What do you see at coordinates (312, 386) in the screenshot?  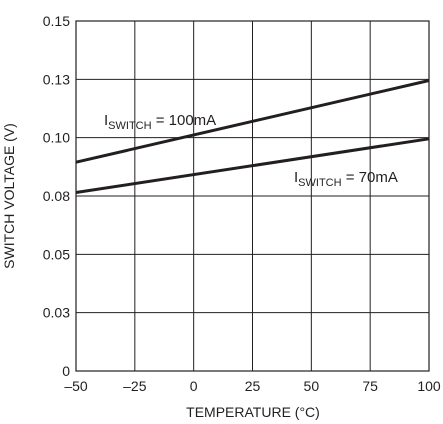 I see `x-tick-label: 50` at bounding box center [312, 386].